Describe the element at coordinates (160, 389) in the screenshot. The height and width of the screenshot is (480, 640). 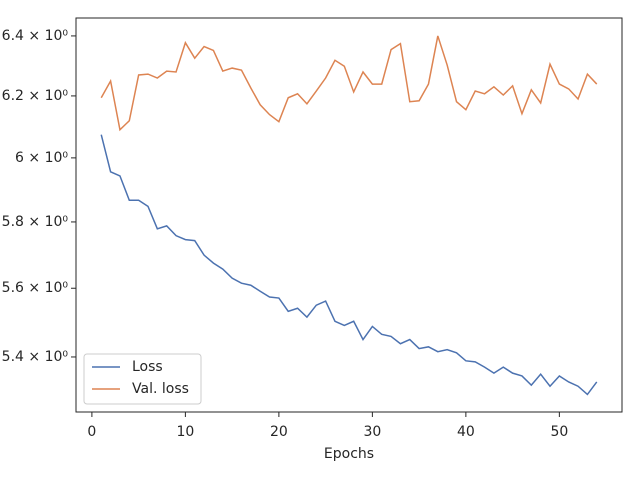
I see `legend-label: Val. loss` at that location.